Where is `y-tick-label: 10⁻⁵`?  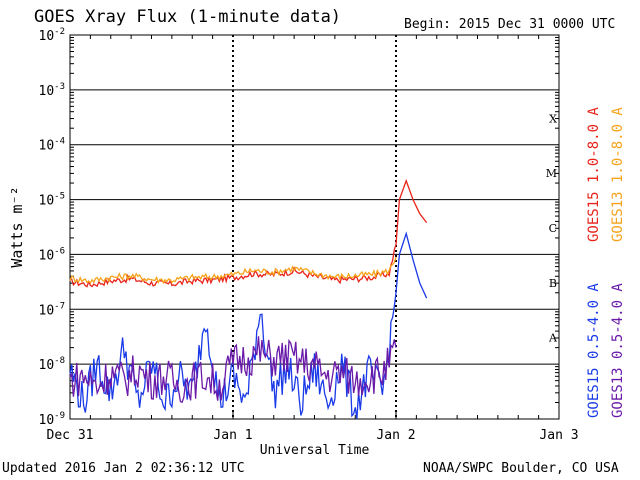 y-tick-label: 10⁻⁵ is located at coordinates (52, 200).